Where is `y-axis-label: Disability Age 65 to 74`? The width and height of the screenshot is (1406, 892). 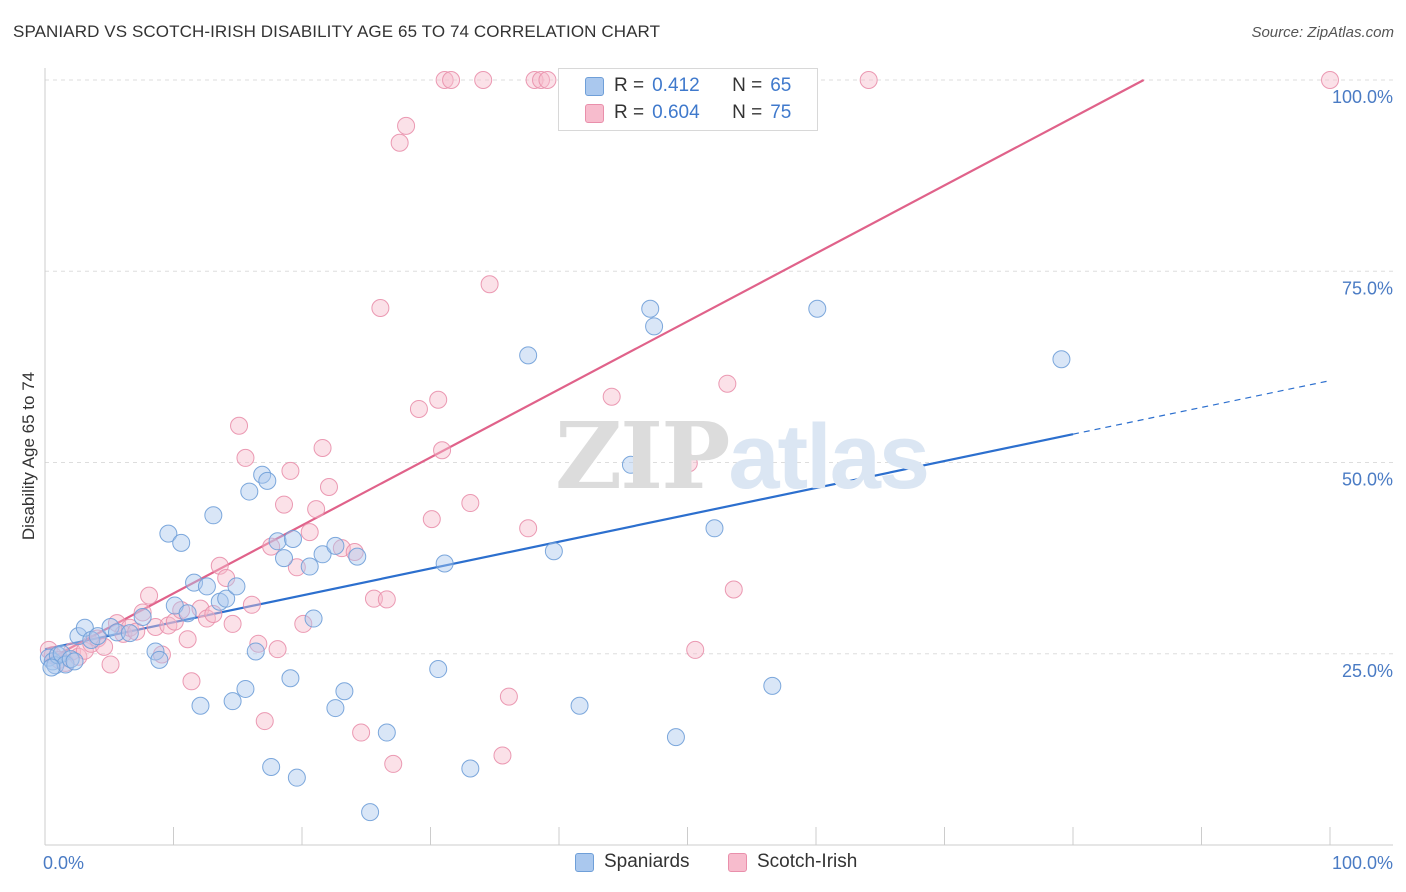
y-axis-label: Disability Age 65 to 74 is located at coordinates (28, 456).